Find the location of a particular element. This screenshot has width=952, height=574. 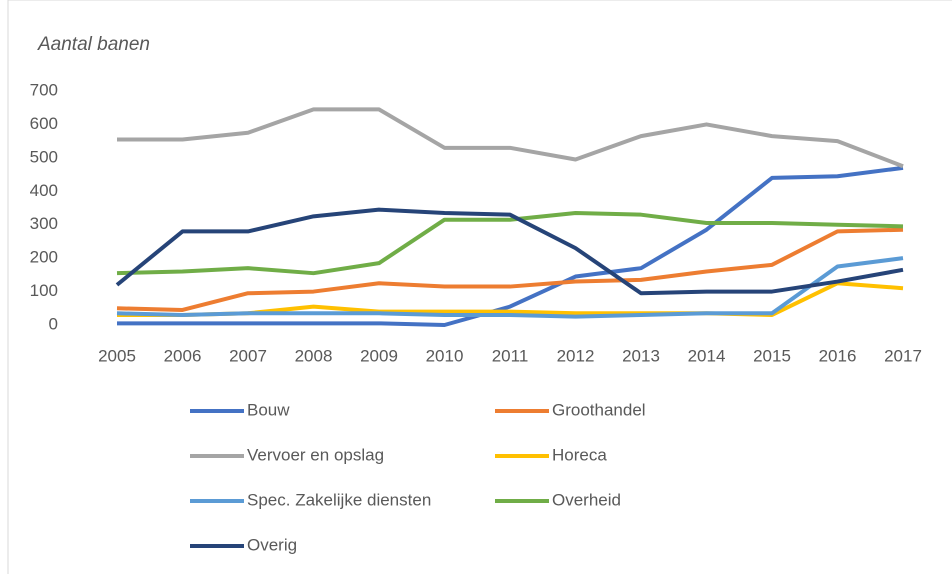

x-tick-label: 2006 is located at coordinates (183, 355).